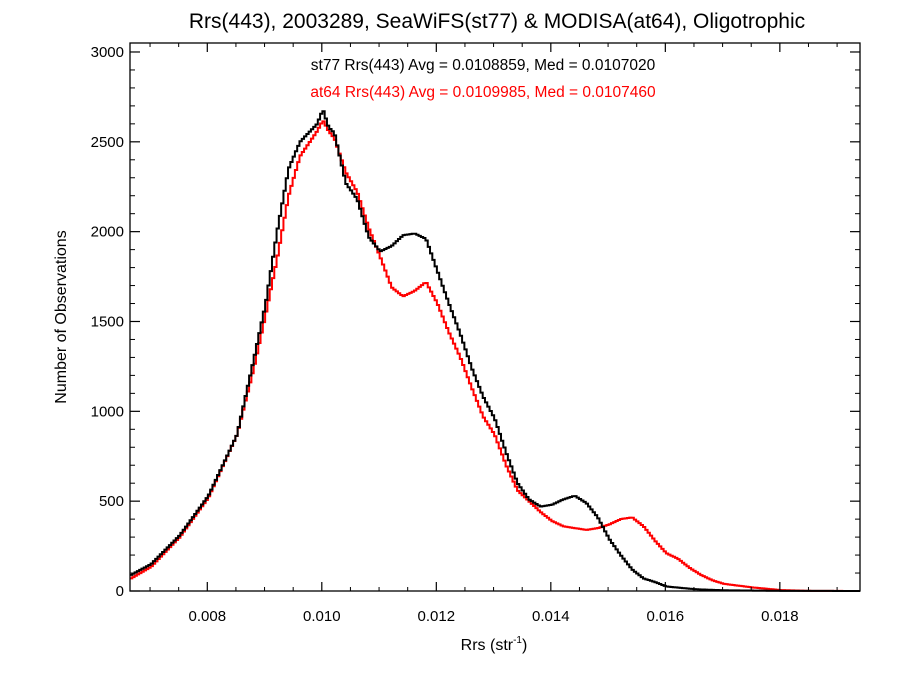  I want to click on x-axis-label: Rrs (str-1), so click(494, 644).